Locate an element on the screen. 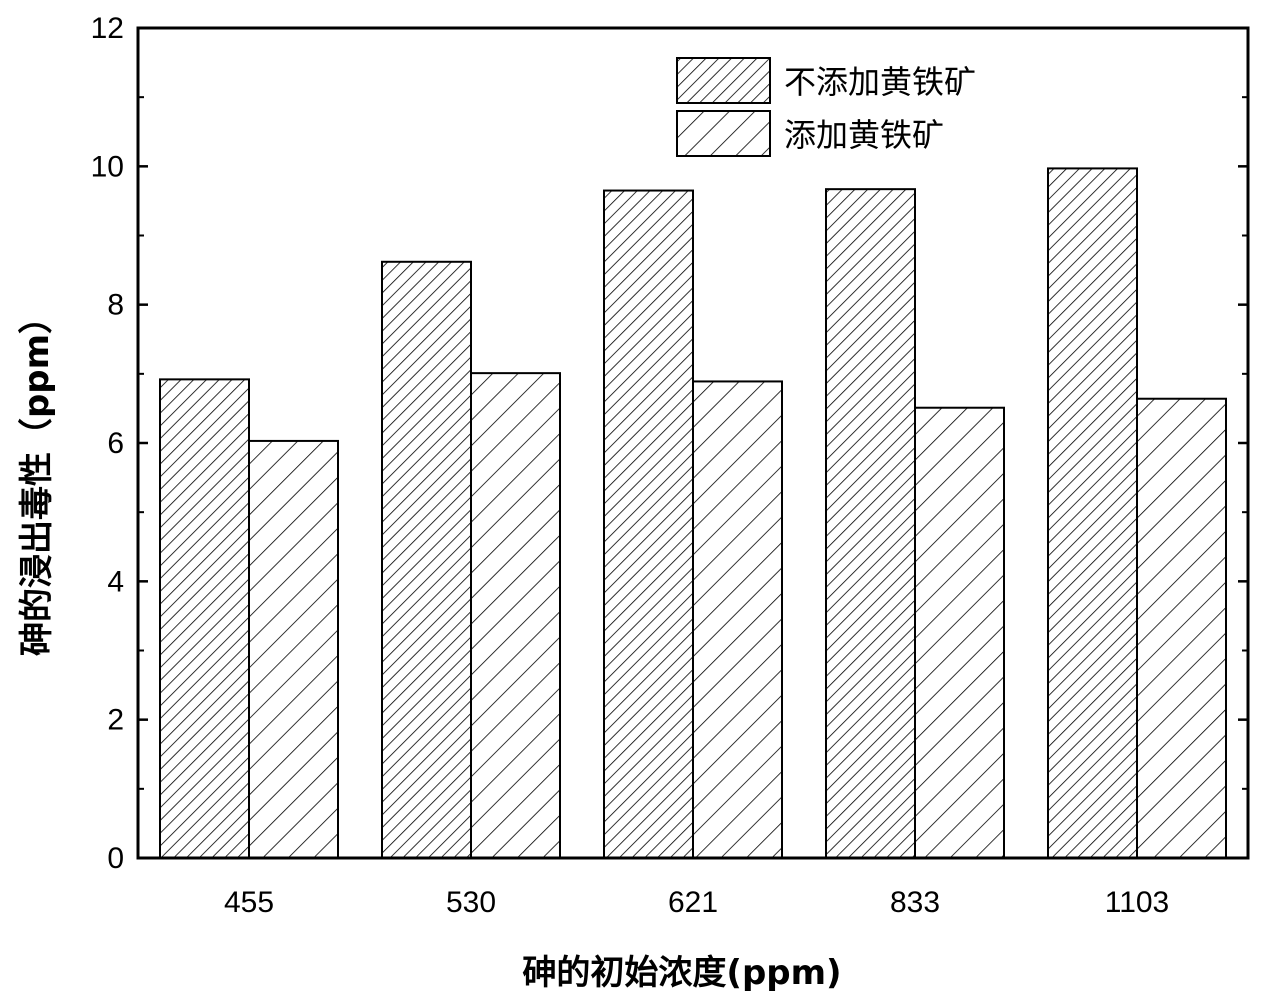 Image resolution: width=1262 pixels, height=1001 pixels. legend-swatch-with-pyrite is located at coordinates (723, 133).